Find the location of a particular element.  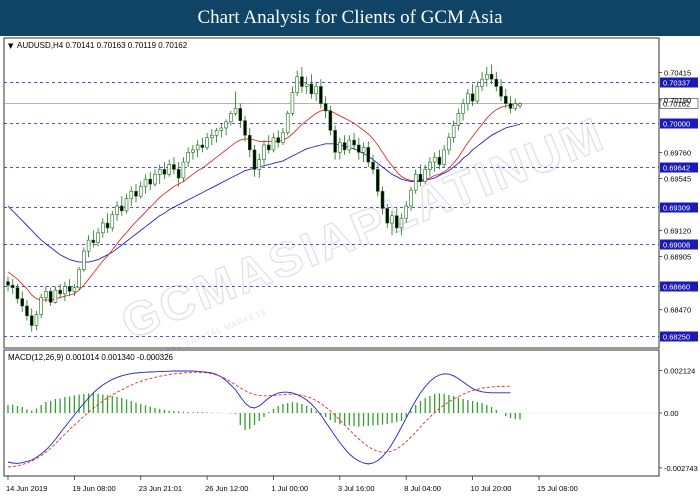

price-tick-label: 0.70415 is located at coordinates (677, 72).